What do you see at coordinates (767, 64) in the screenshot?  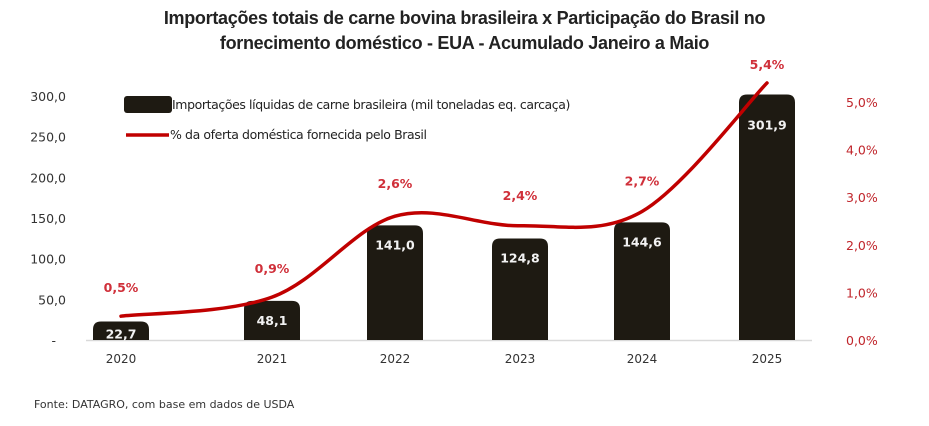 I see `line-data-label: 5,4%` at bounding box center [767, 64].